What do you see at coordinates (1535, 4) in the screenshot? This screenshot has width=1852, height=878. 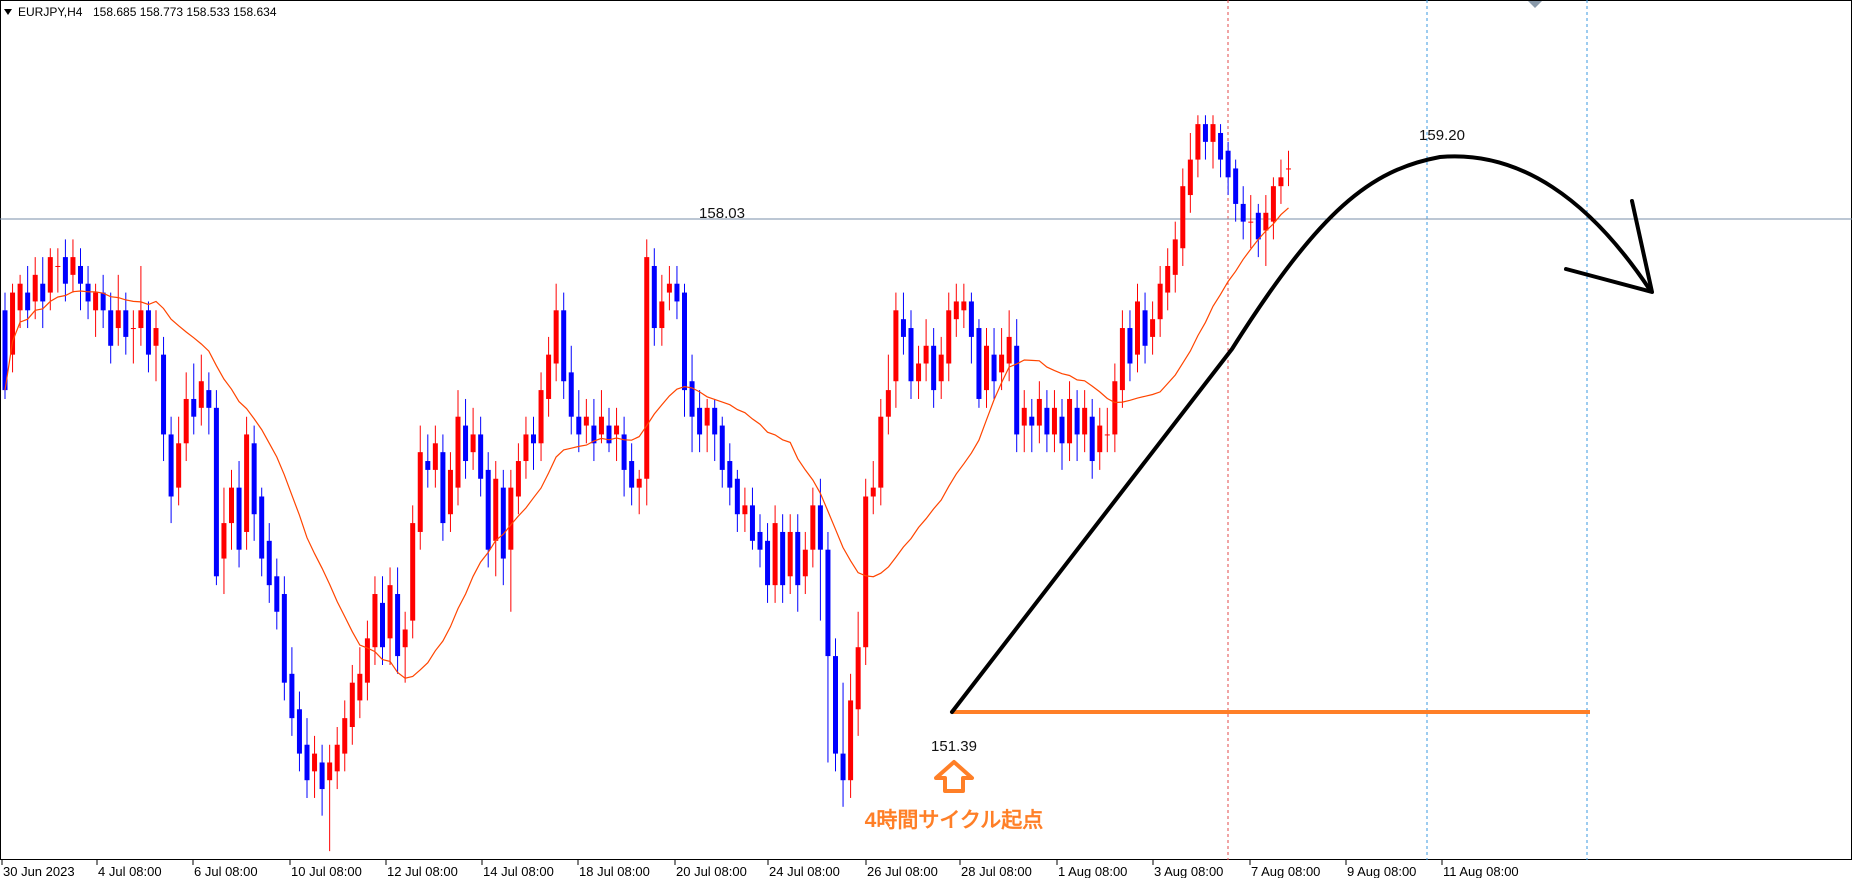 I see `chart-shift-marker-icon` at bounding box center [1535, 4].